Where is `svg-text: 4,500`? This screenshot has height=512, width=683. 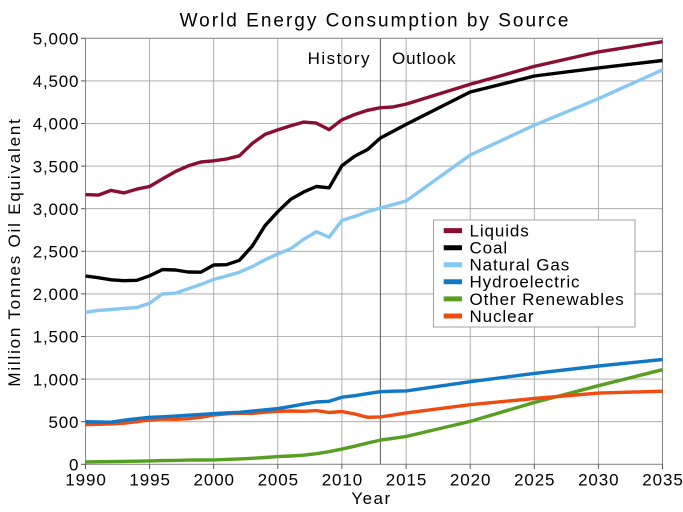
svg-text: 4,500 is located at coordinates (56, 81).